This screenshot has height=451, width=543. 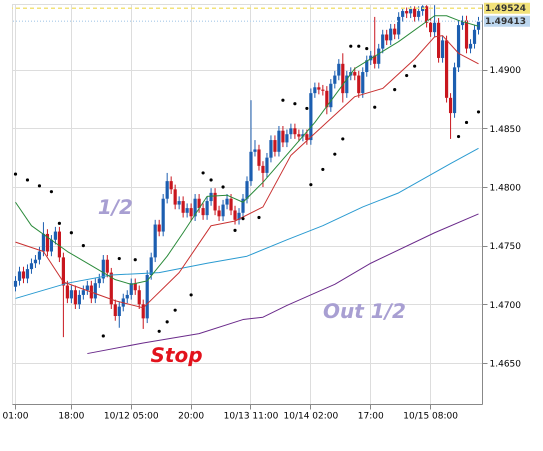 What do you see at coordinates (505, 9) in the screenshot?
I see `ref-line-label: 1.49524` at bounding box center [505, 9].